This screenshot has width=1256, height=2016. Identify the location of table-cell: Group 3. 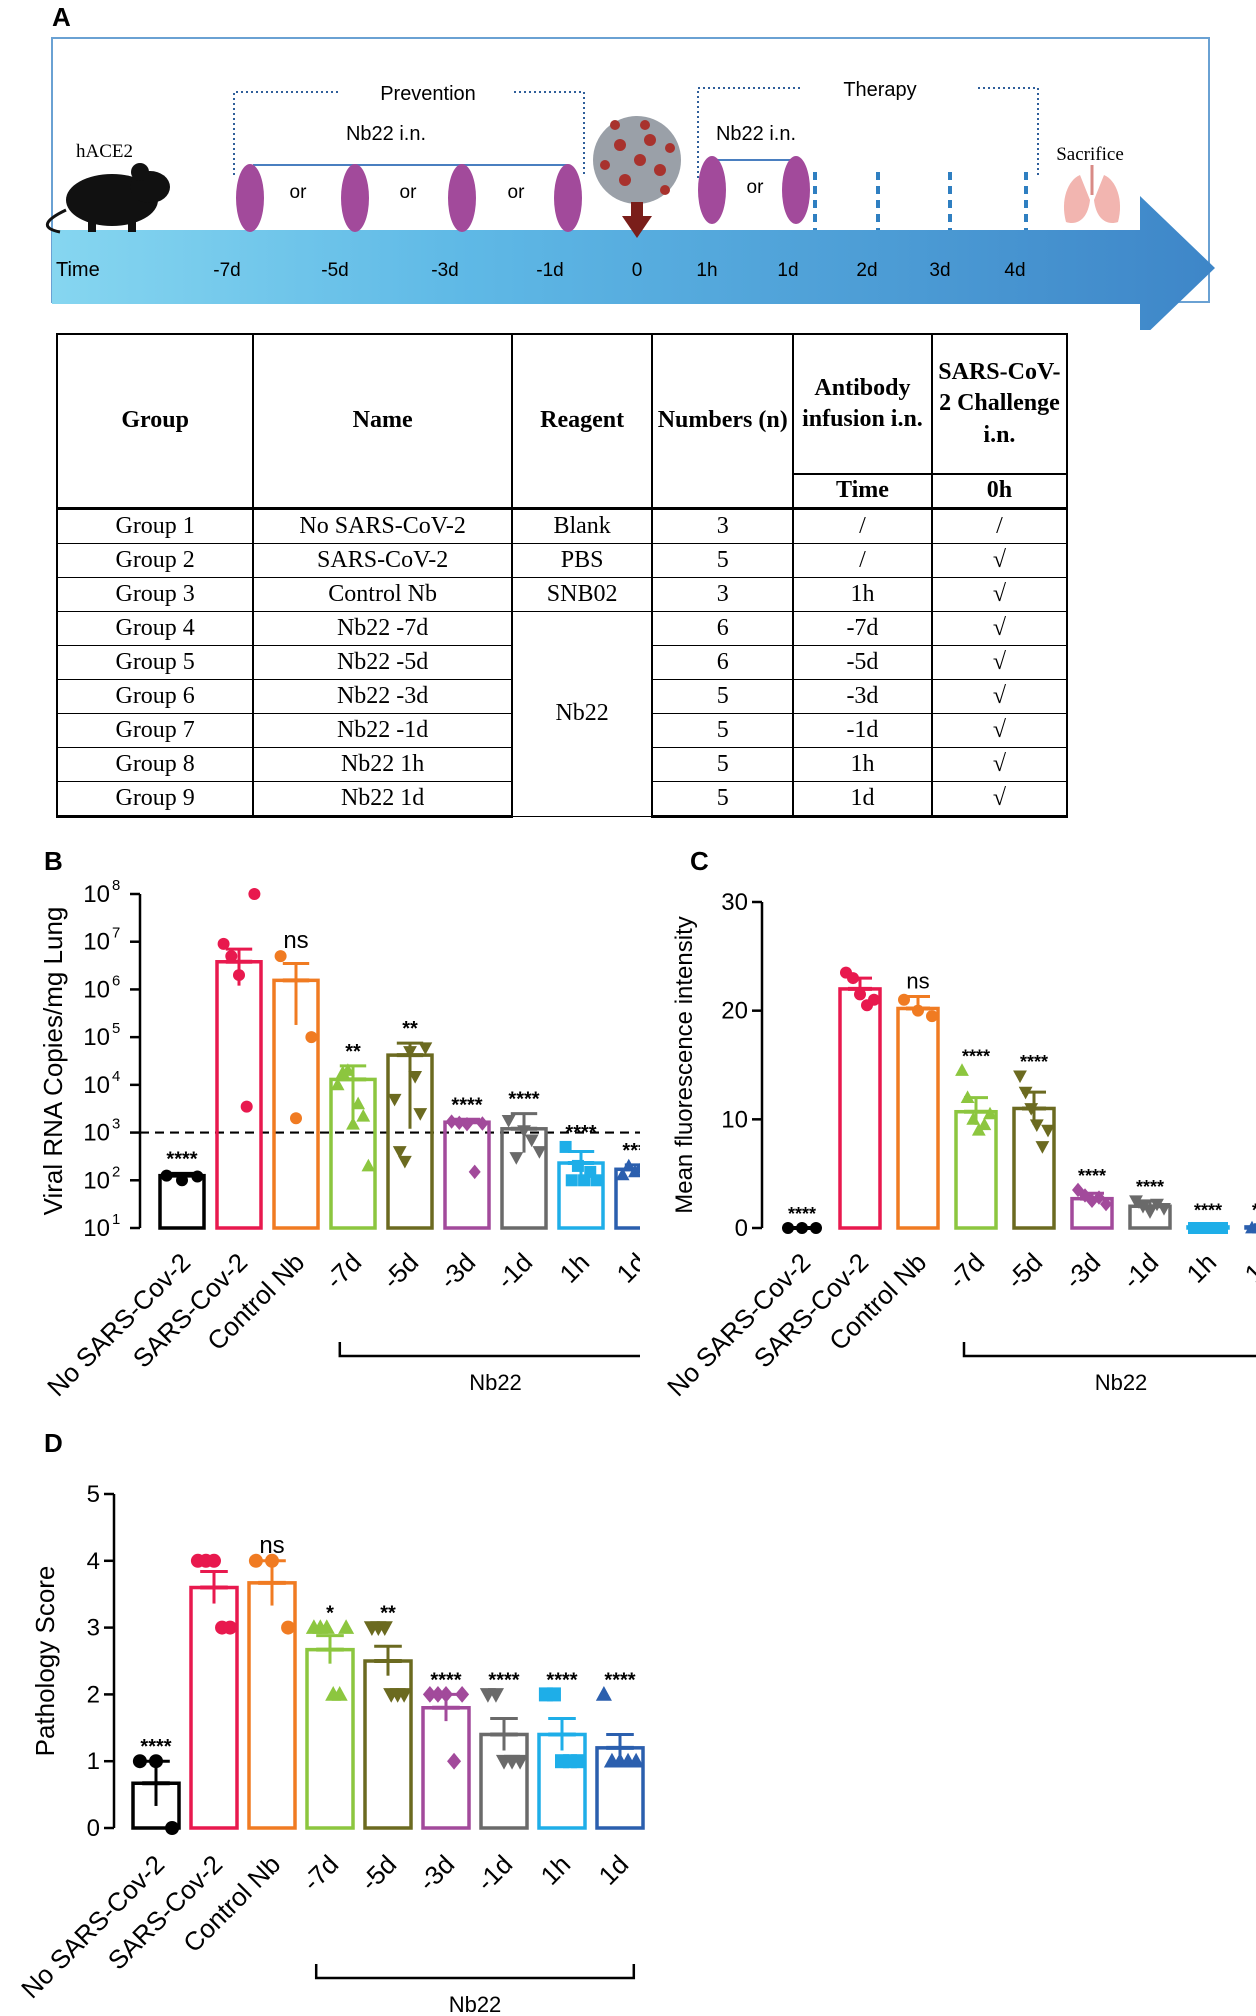
(155, 594).